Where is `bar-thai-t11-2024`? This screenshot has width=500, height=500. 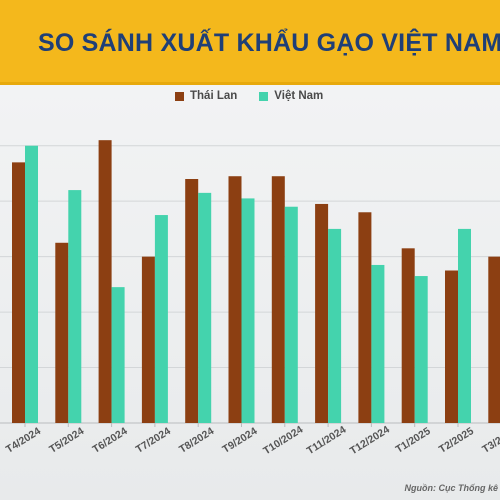 bar-thai-t11-2024 is located at coordinates (322, 313).